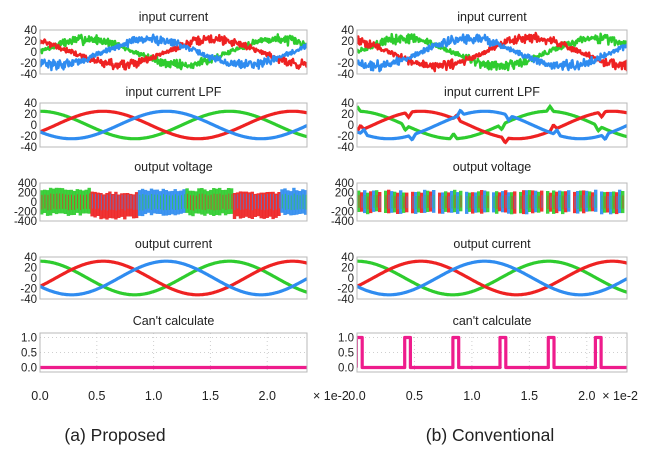 Image resolution: width=647 pixels, height=450 pixels. I want to click on y-tick-label: 200, so click(344, 194).